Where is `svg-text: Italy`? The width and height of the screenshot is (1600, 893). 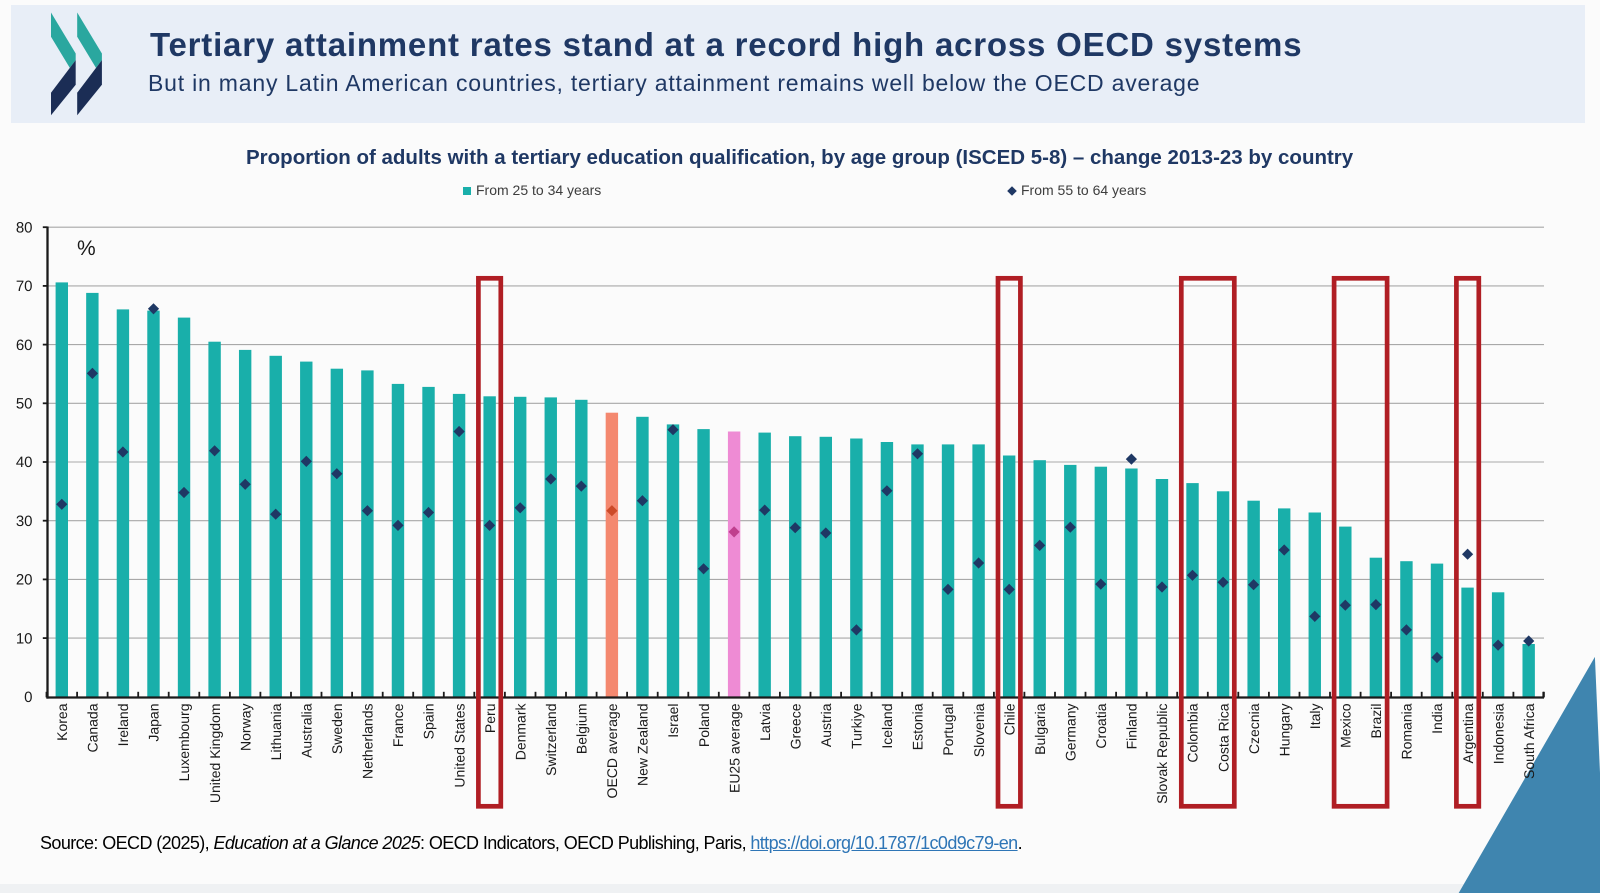 svg-text: Italy is located at coordinates (1315, 717).